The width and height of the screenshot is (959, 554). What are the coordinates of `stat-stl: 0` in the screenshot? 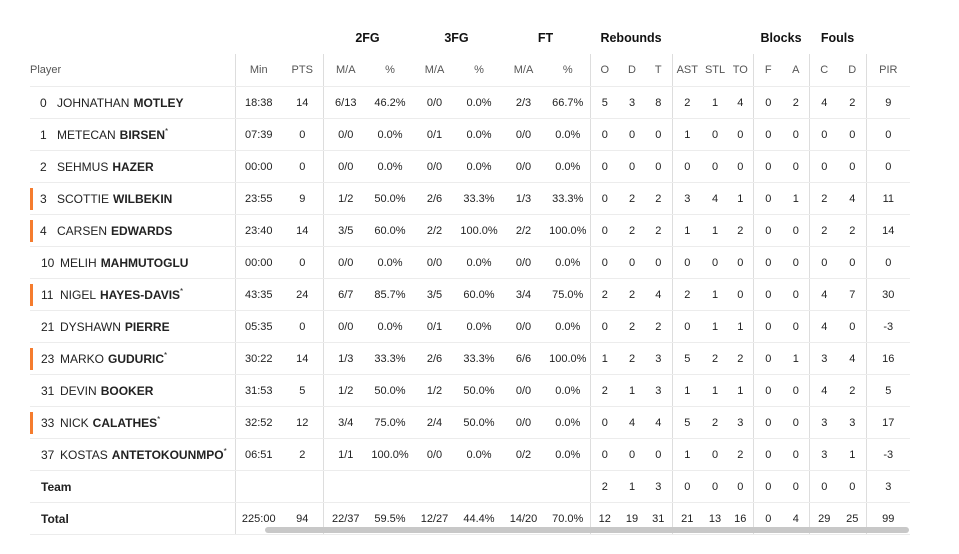 It's located at (715, 454).